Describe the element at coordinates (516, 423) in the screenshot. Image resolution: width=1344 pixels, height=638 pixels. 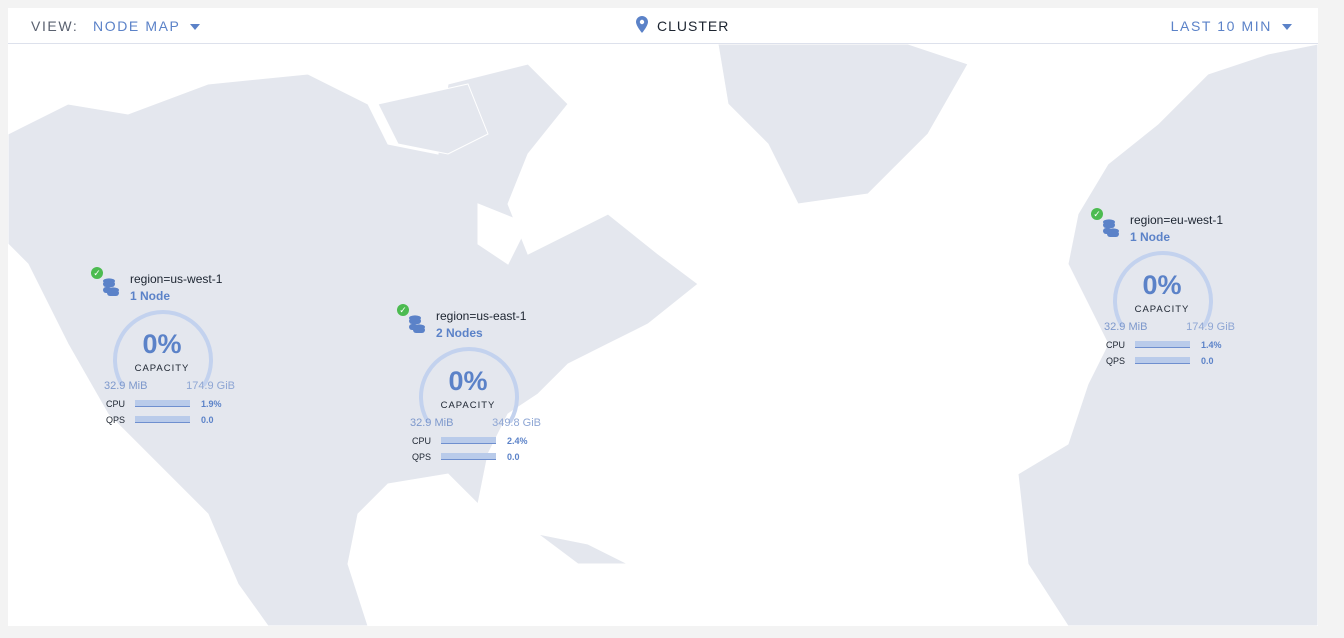
I see `total-storage: 349.8 GiB` at that location.